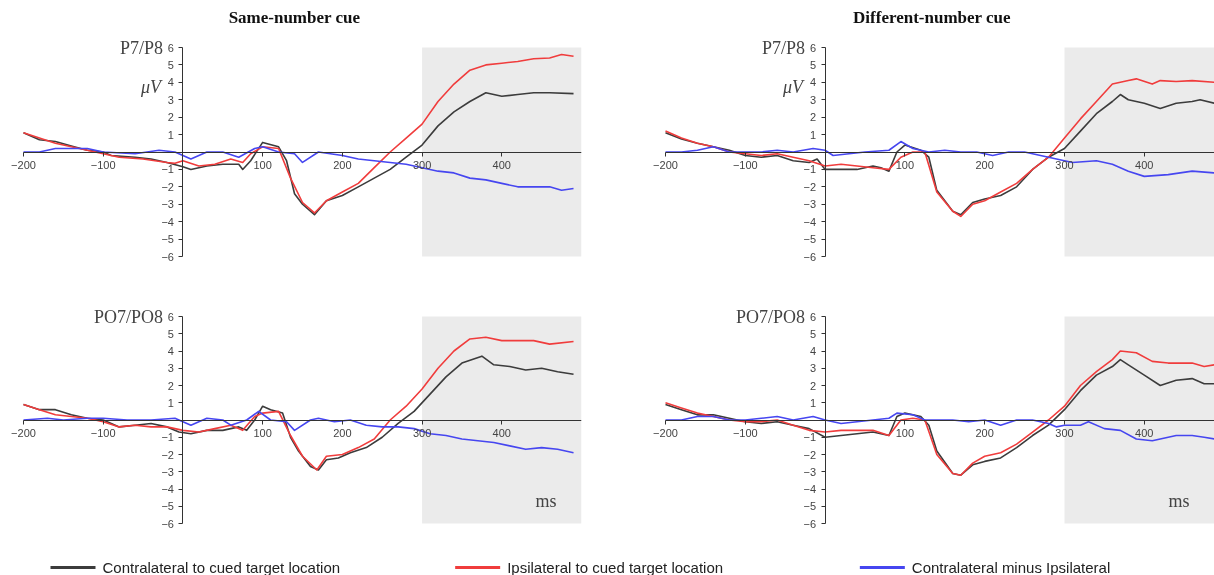  What do you see at coordinates (932, 17) in the screenshot?
I see `chart-title: Different-number cue` at bounding box center [932, 17].